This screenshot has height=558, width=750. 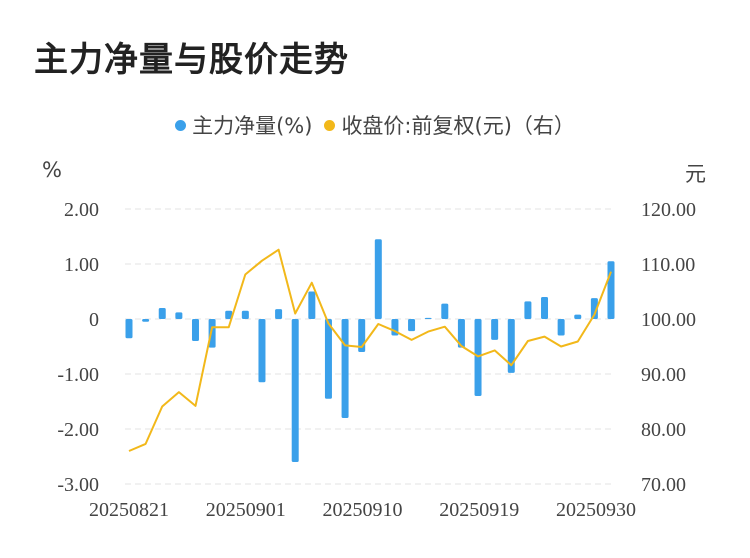 I want to click on right-axis-tick-label: 100.00, so click(x=668, y=320).